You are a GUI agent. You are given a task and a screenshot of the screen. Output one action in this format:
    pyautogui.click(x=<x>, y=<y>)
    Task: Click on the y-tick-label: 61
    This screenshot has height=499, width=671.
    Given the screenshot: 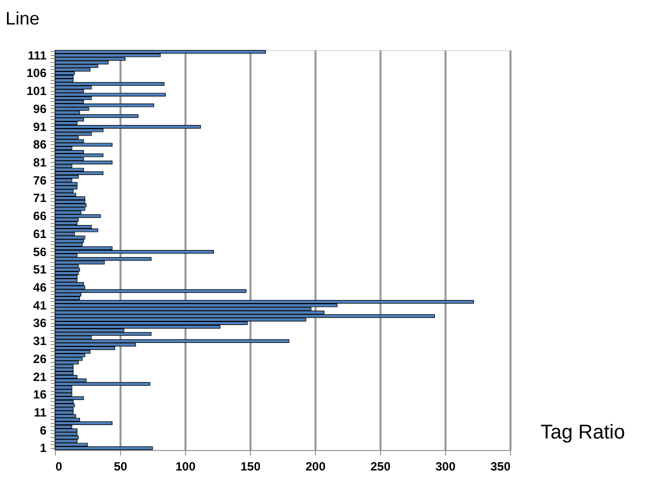 What is the action you would take?
    pyautogui.click(x=40, y=233)
    